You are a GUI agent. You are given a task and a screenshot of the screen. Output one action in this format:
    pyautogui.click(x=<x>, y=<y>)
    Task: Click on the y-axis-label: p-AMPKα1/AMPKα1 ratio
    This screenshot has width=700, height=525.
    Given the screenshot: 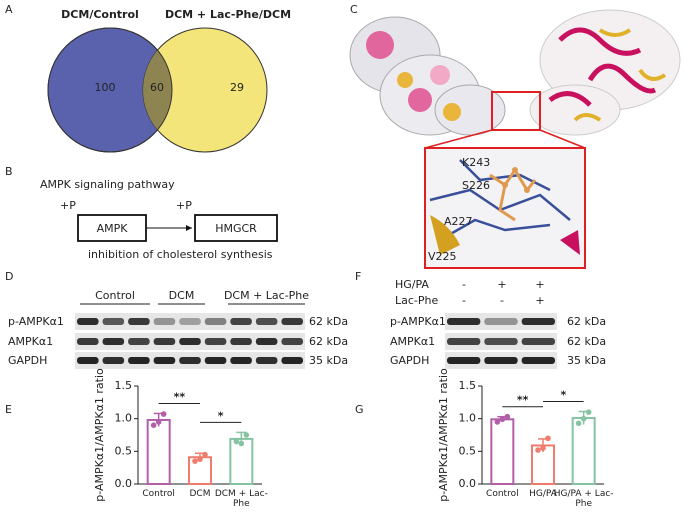 What is the action you would take?
    pyautogui.click(x=443, y=435)
    